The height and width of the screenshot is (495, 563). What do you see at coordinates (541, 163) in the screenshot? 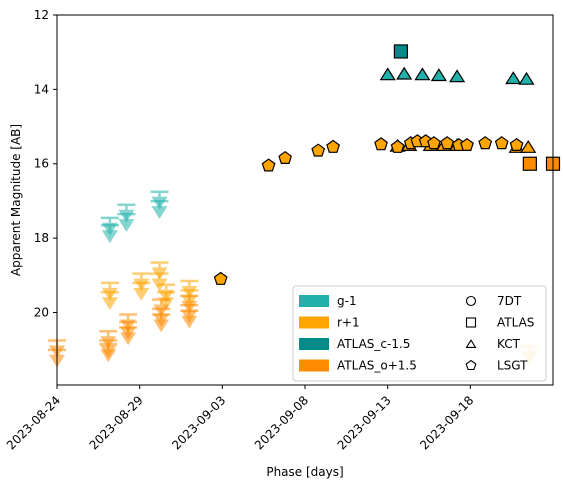
I see `series-atlas-o-1-5-detection` at bounding box center [541, 163].